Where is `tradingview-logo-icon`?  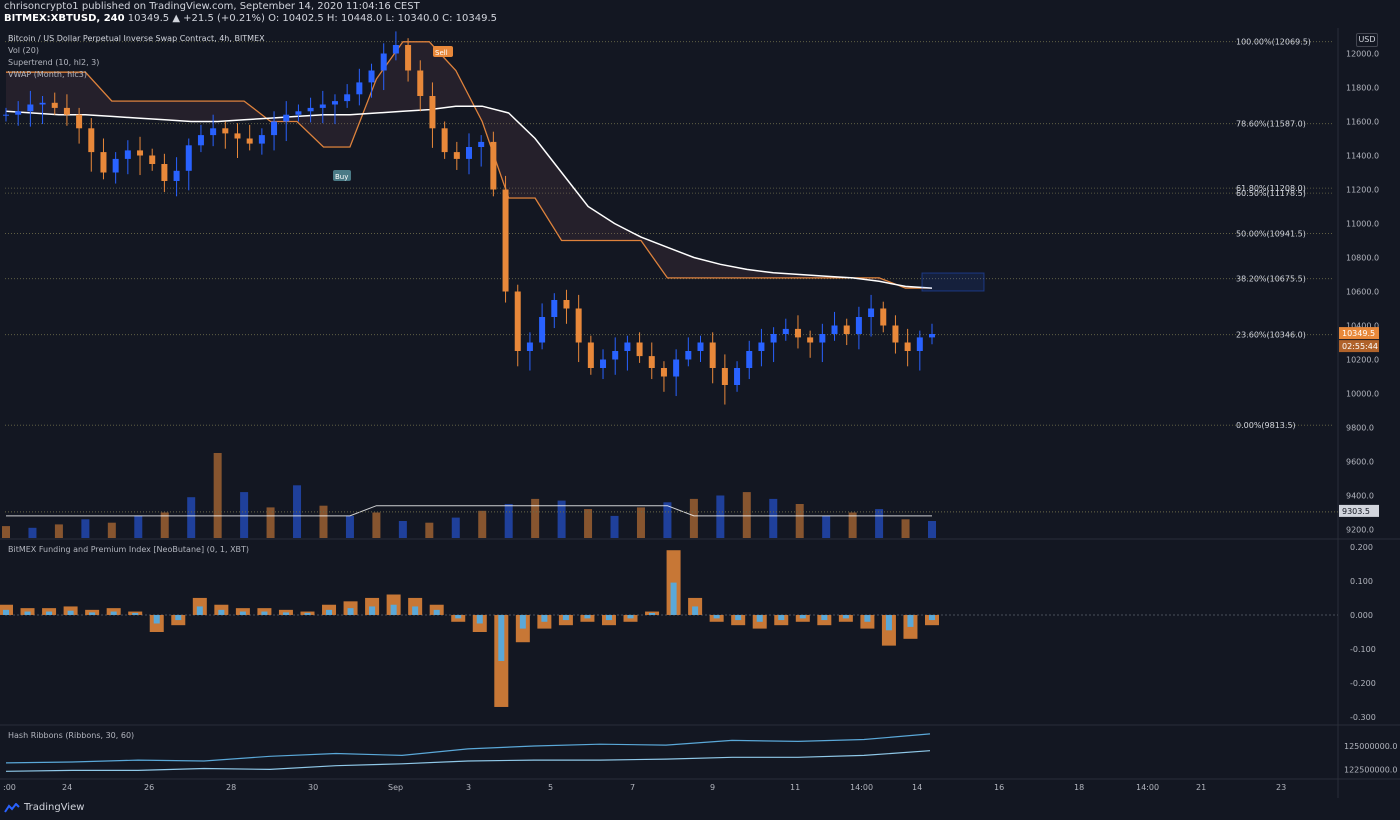
tradingview-logo-icon is located at coordinates (12, 807).